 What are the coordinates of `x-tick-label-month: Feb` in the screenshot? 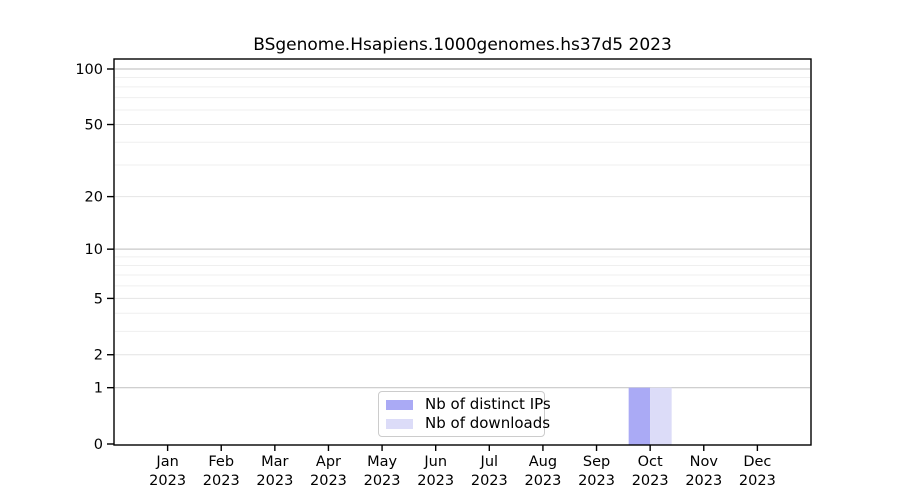 It's located at (221, 462).